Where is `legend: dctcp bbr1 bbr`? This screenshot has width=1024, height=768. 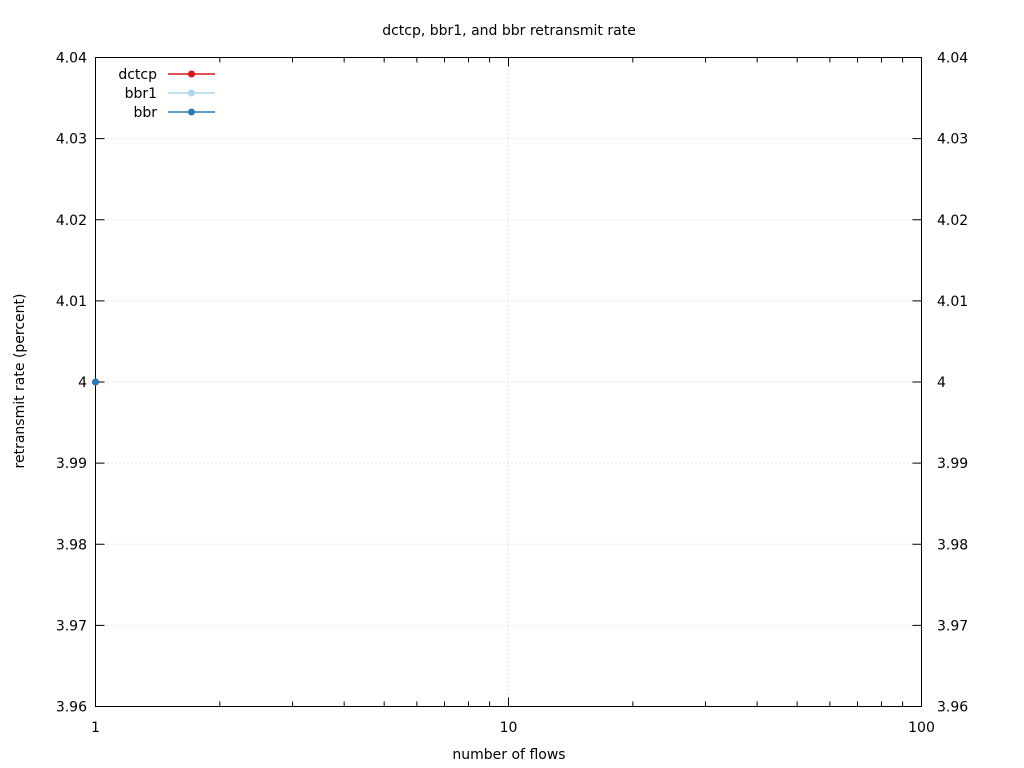 legend: dctcp bbr1 bbr is located at coordinates (166, 94).